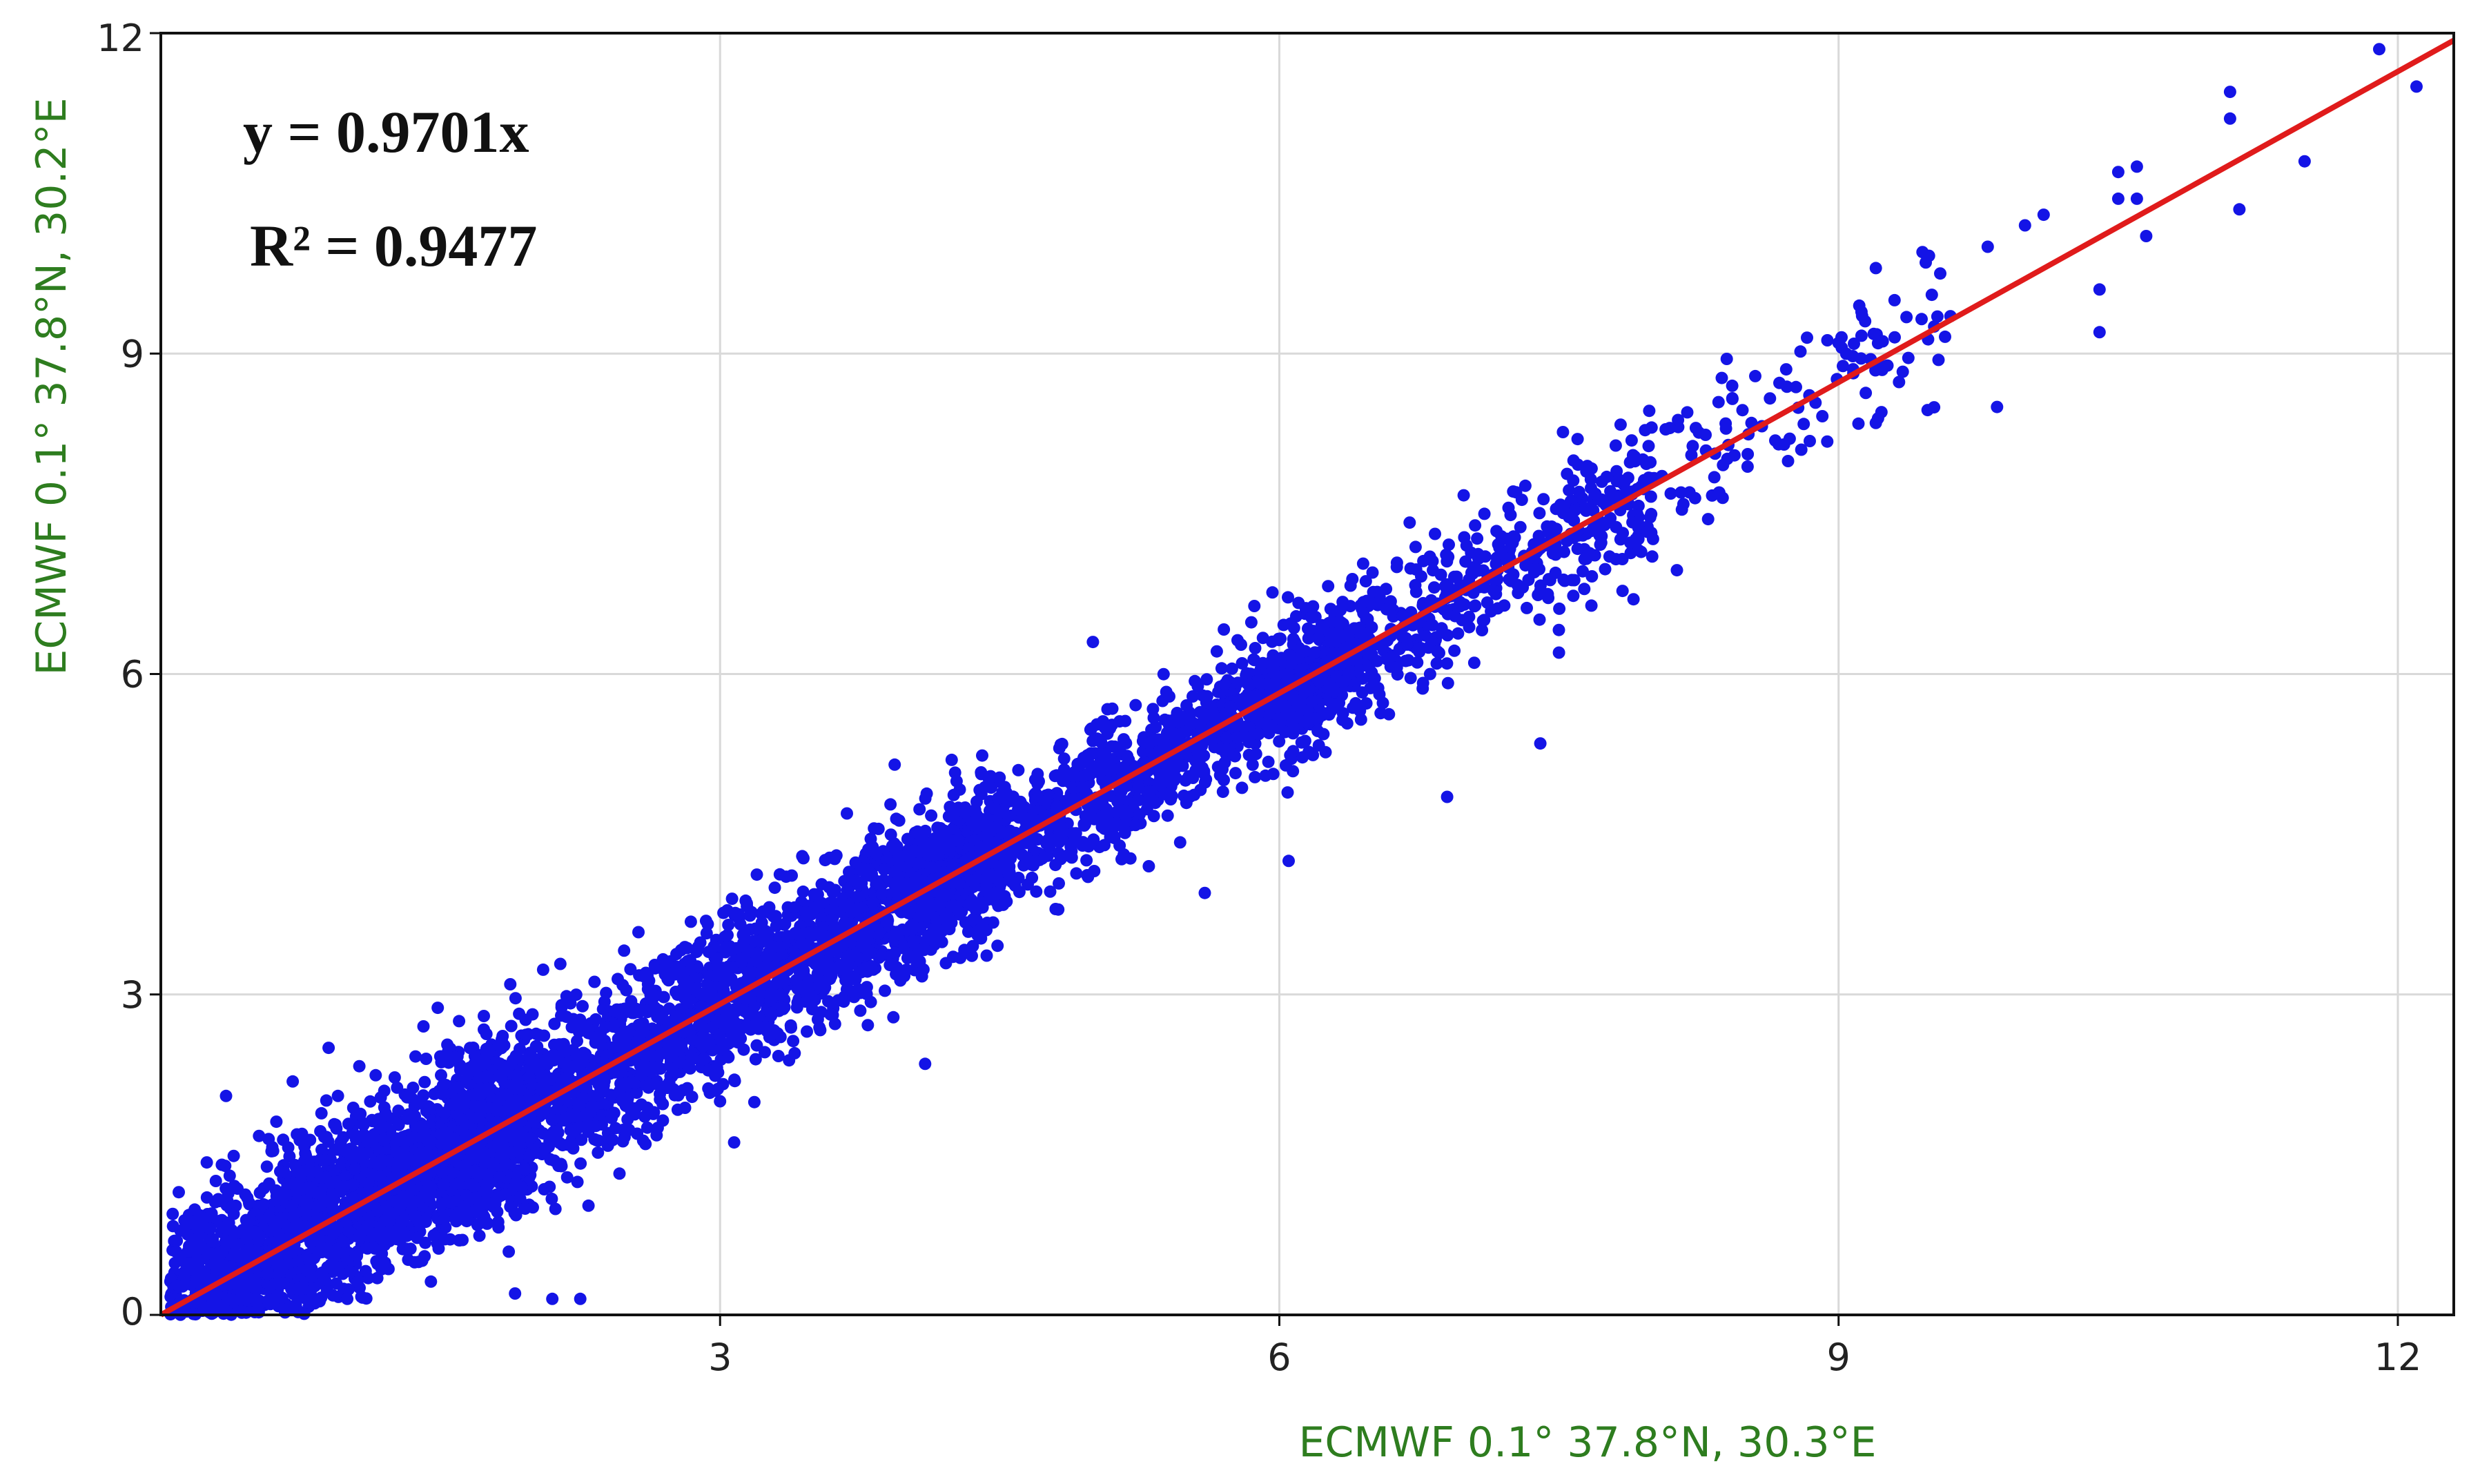 The image size is (2480, 1484). What do you see at coordinates (415, 1215) in the screenshot?
I see `data-point-1940` at bounding box center [415, 1215].